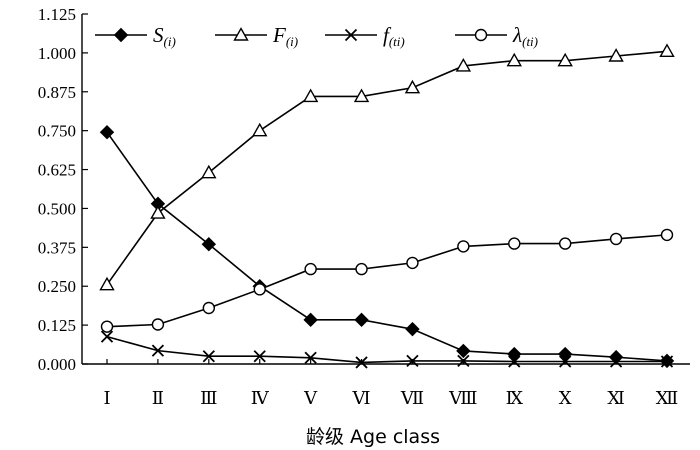 Image resolution: width=700 pixels, height=450 pixels. What do you see at coordinates (462, 398) in the screenshot?
I see `x-tick-label: Ⅷ` at bounding box center [462, 398].